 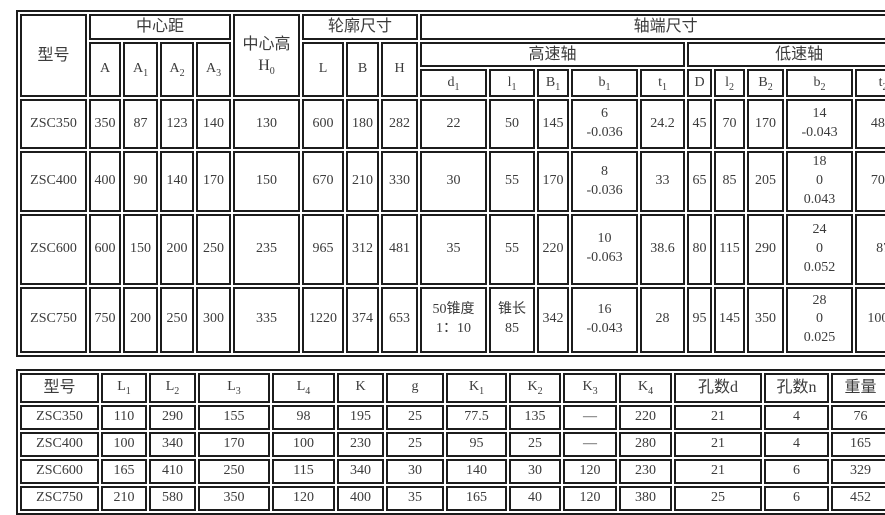 I want to click on cell: 28, so click(x=663, y=319).